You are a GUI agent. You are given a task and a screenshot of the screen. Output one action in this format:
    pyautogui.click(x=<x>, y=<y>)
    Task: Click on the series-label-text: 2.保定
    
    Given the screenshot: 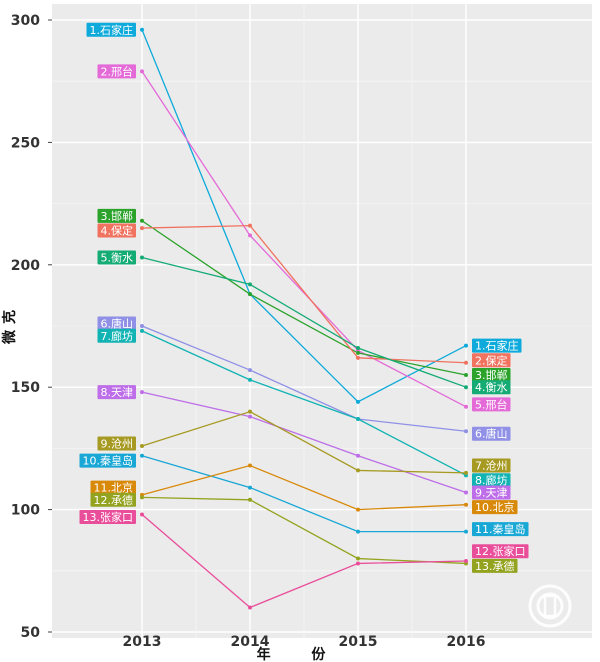 What is the action you would take?
    pyautogui.click(x=491, y=360)
    